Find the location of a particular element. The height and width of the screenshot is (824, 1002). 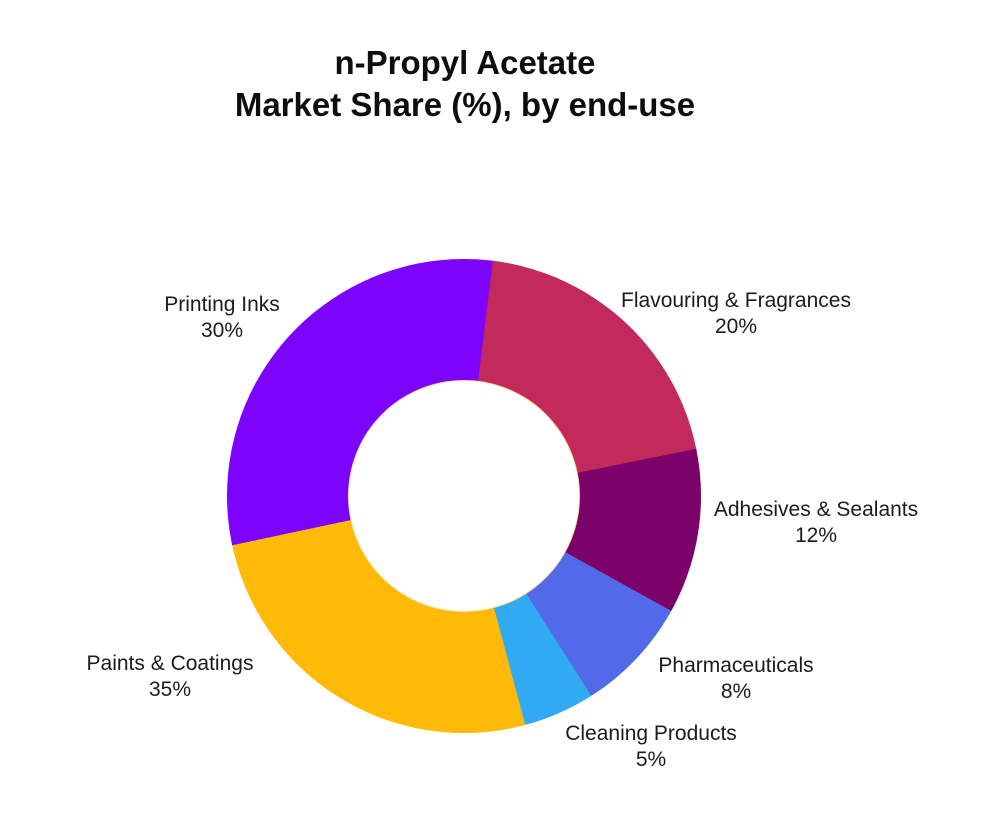

segment-value: 20% is located at coordinates (736, 326).